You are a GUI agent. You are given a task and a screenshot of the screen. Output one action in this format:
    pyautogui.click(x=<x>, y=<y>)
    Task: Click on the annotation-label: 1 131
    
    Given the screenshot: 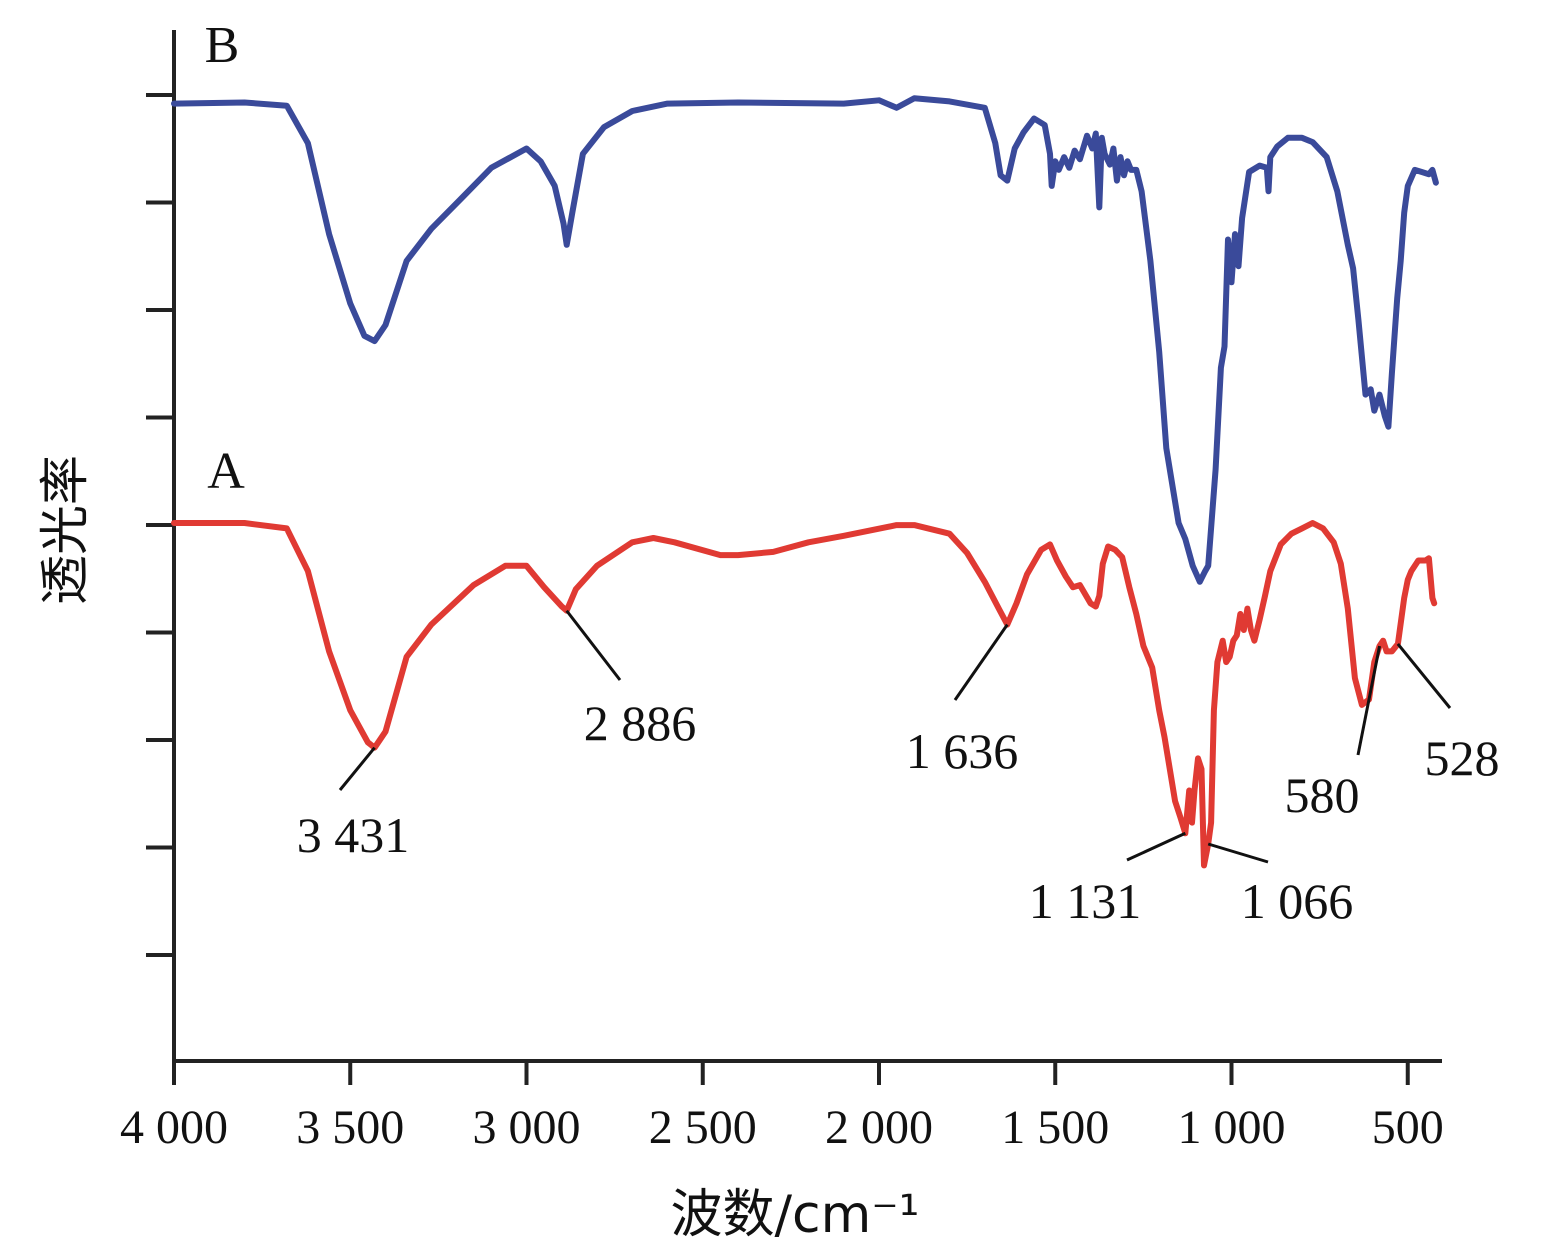 What is the action you would take?
    pyautogui.click(x=1085, y=901)
    